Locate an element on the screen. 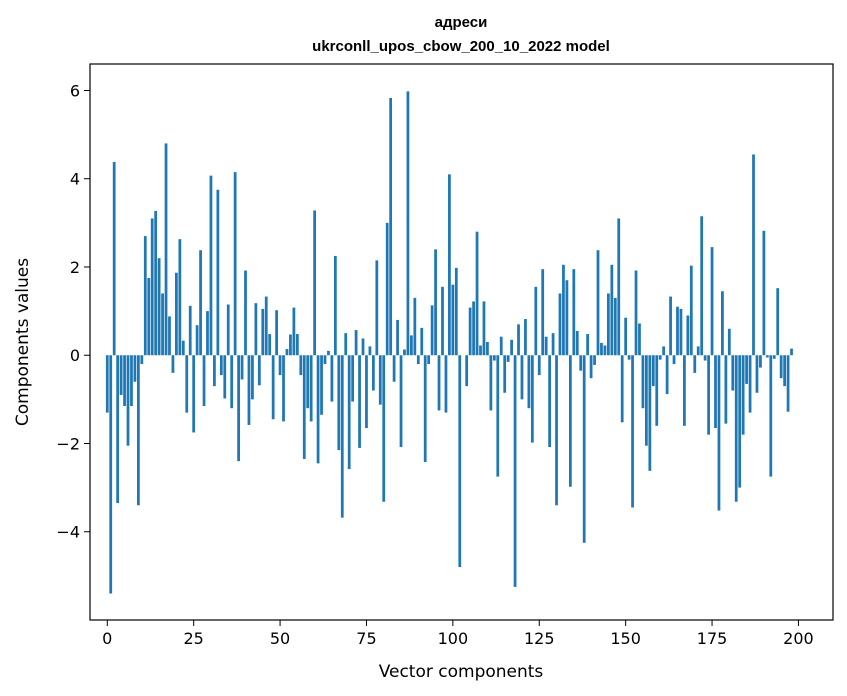  chart-title: адреси is located at coordinates (461, 22).